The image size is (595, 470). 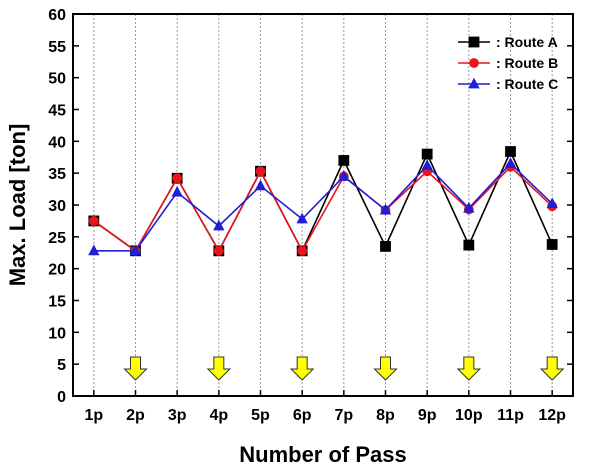 What do you see at coordinates (302, 218) in the screenshot?
I see `series-2-point-6p` at bounding box center [302, 218].